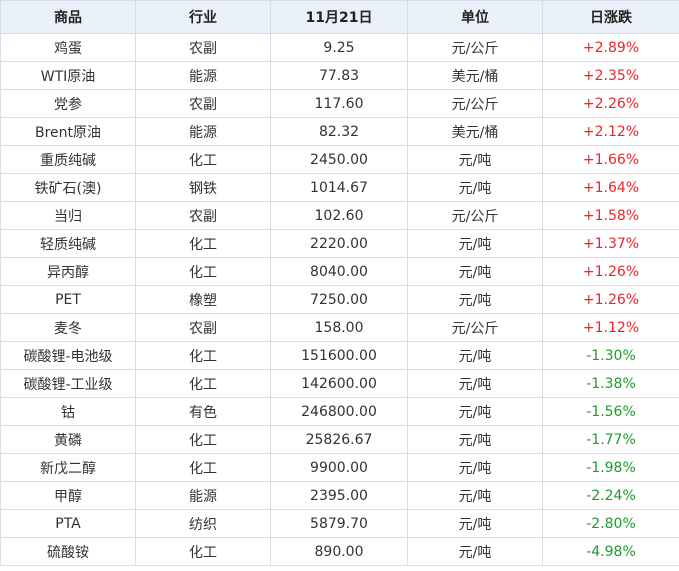 This screenshot has height=571, width=679. What do you see at coordinates (203, 17) in the screenshot?
I see `header-cell: 行业` at bounding box center [203, 17].